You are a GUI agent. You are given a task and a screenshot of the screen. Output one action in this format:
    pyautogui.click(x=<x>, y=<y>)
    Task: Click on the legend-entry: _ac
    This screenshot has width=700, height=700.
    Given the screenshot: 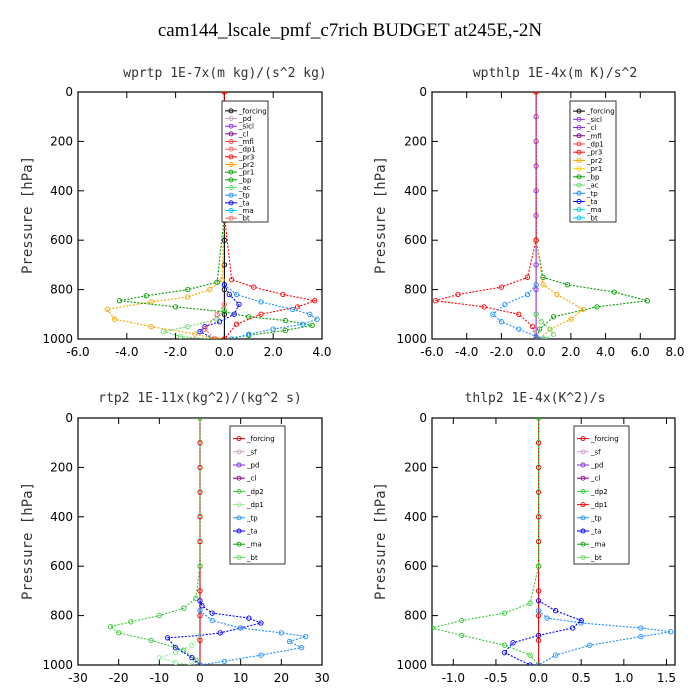 What is the action you would take?
    pyautogui.click(x=592, y=186)
    